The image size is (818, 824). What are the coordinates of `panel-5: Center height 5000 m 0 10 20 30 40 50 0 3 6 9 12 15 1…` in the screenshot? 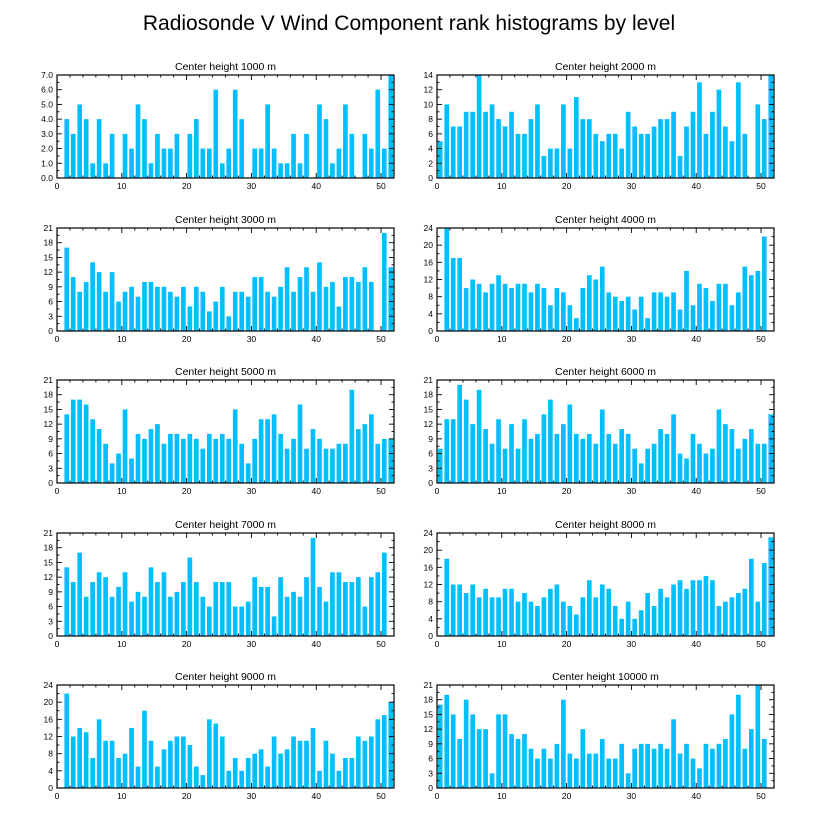 It's located at (219, 431).